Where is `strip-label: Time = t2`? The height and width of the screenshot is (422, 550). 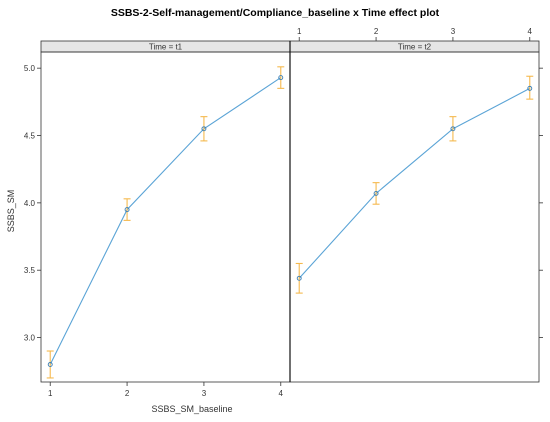 strip-label: Time = t2 is located at coordinates (415, 47).